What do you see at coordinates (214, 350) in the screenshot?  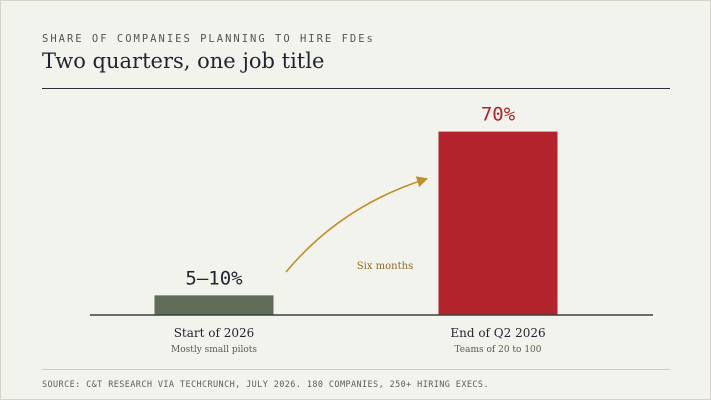 I see `category-note: Mostly small pilots` at bounding box center [214, 350].